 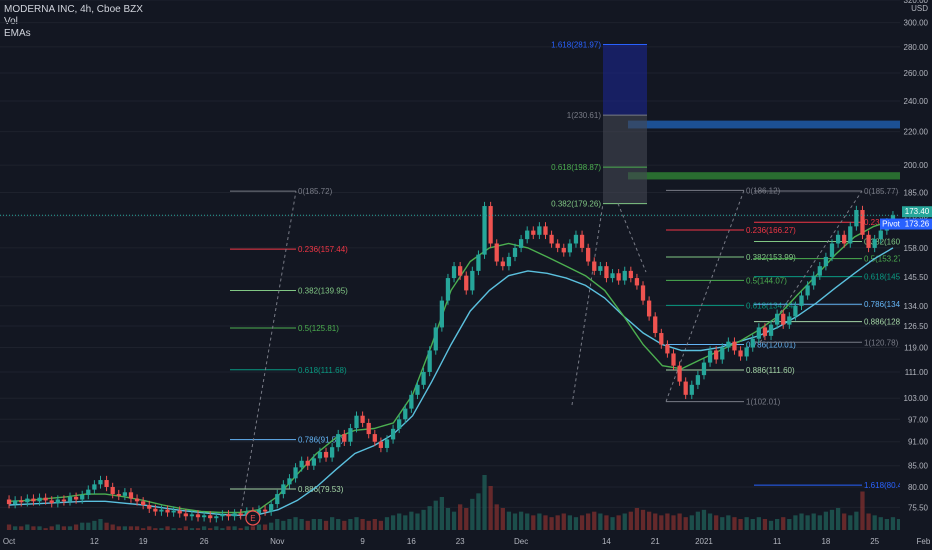 What do you see at coordinates (924, 541) in the screenshot?
I see `time-tick-label: Feb` at bounding box center [924, 541].